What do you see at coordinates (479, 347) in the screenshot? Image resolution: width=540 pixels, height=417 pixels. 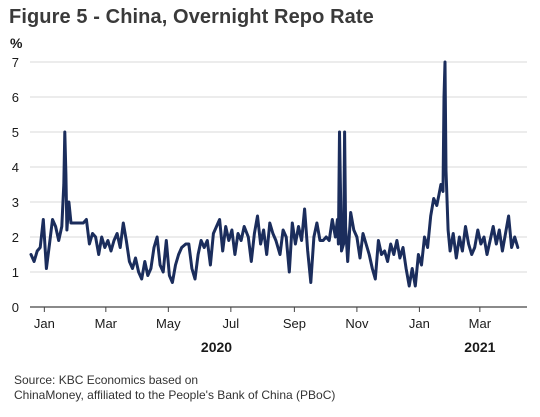 I see `x-year-label: 2021` at bounding box center [479, 347].